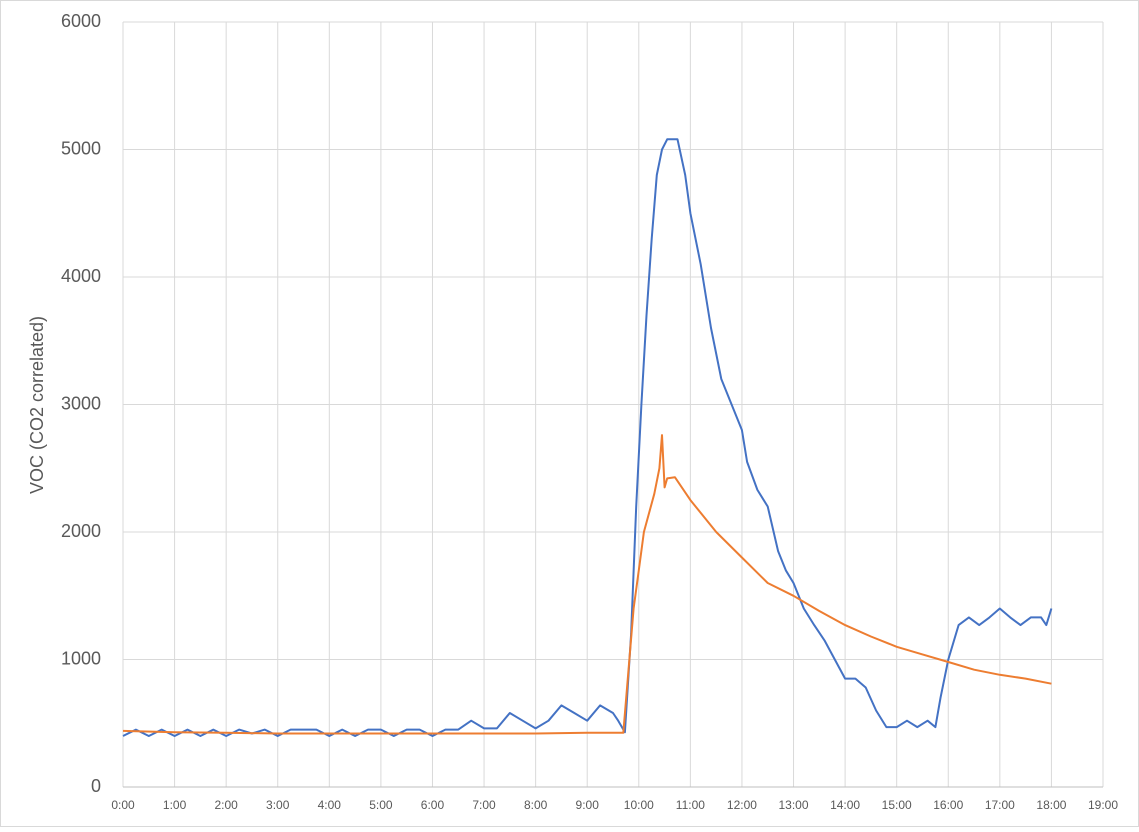 The height and width of the screenshot is (832, 1139). I want to click on x-tick-label: 17:00, so click(1000, 805).